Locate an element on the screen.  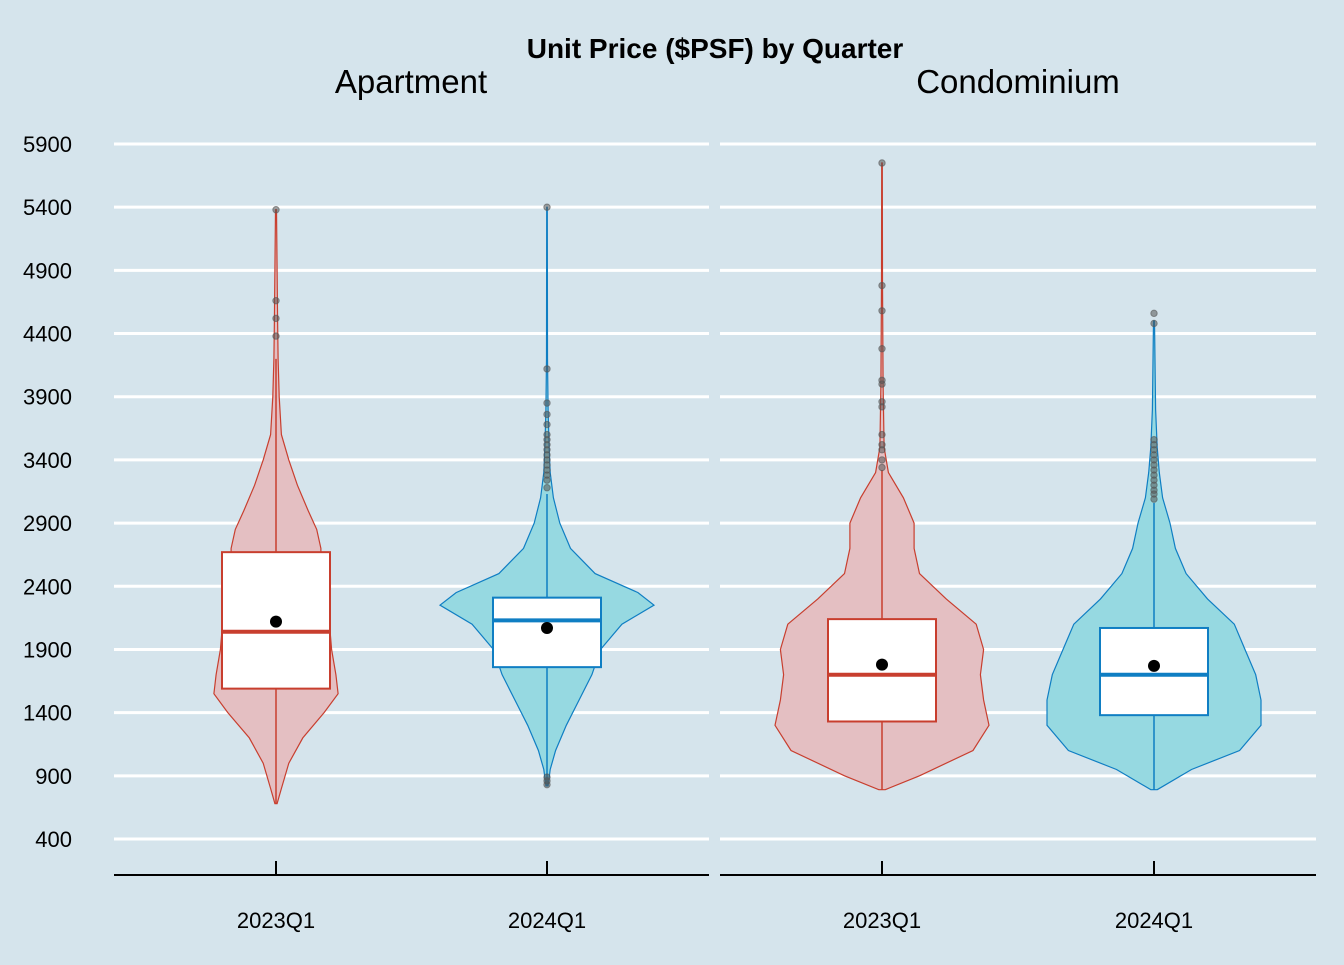
y-tick-label: 2900 is located at coordinates (47, 523).